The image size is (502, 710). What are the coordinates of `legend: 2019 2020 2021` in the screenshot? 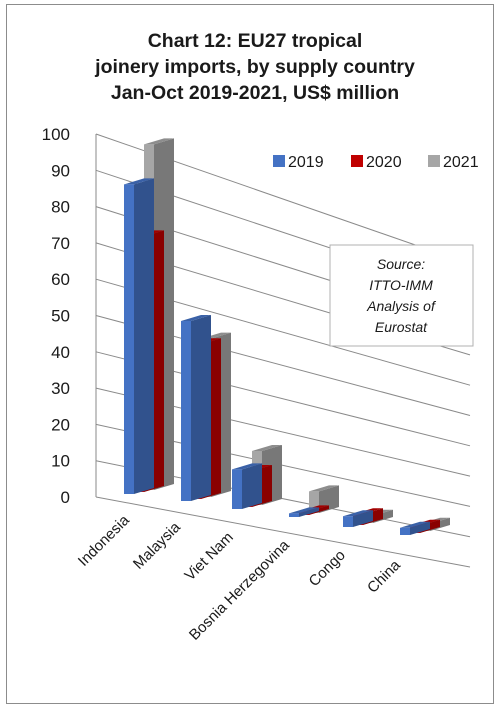 It's located at (376, 162).